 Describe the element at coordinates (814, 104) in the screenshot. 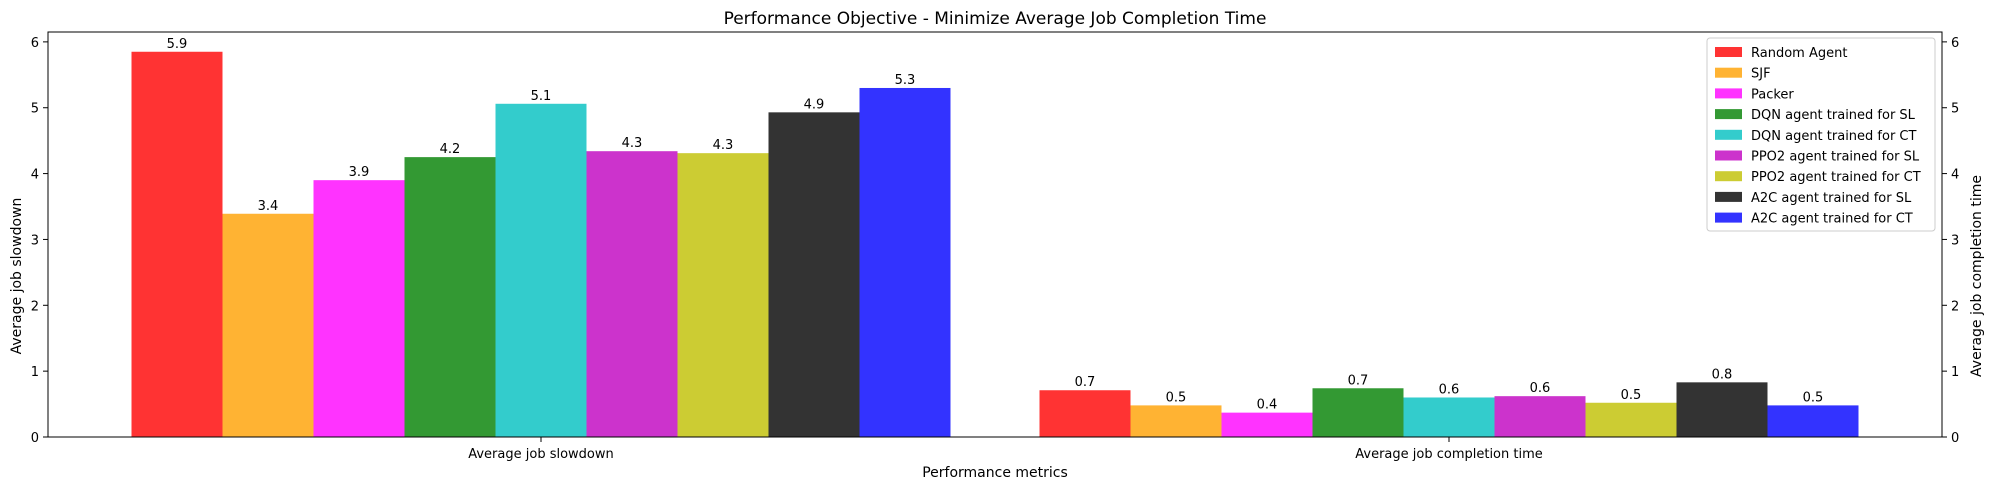

I see `bar-value-label: 4.9` at that location.